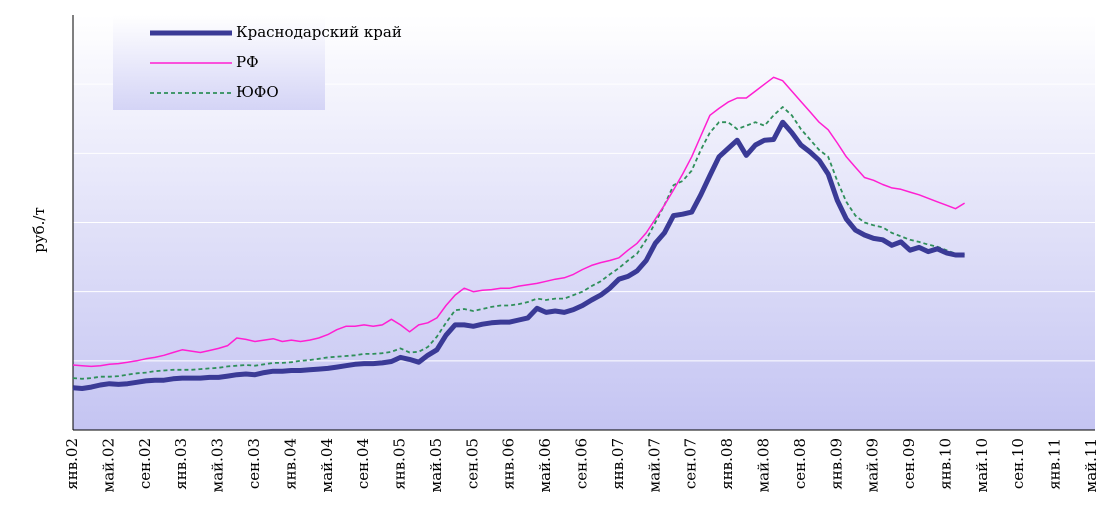  I want to click on x-tick-label: янв.03, so click(181, 464).